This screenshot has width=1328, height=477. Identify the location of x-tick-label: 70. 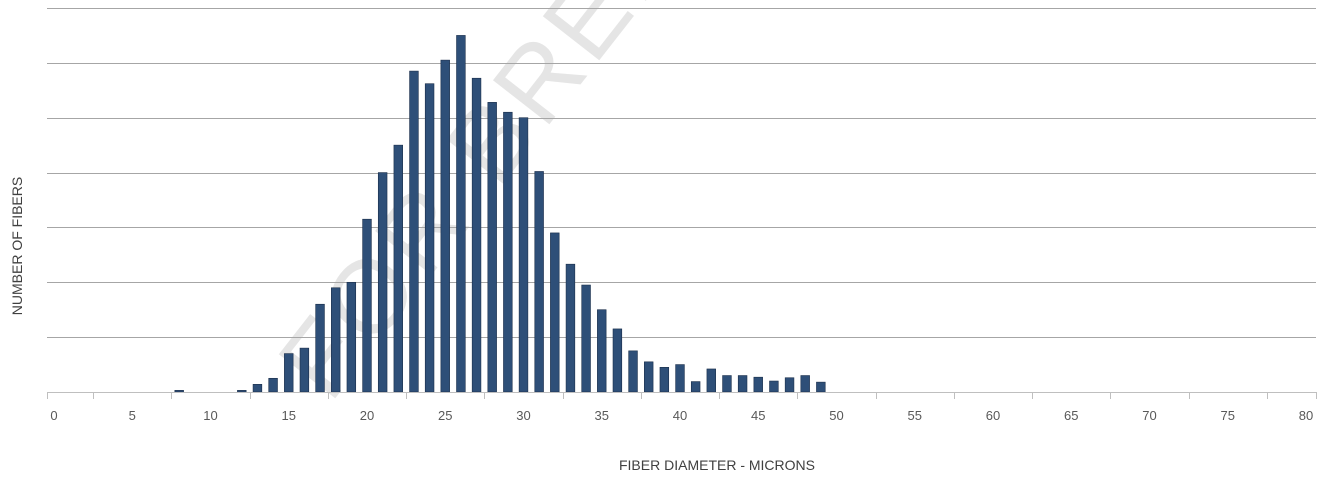
(1149, 415).